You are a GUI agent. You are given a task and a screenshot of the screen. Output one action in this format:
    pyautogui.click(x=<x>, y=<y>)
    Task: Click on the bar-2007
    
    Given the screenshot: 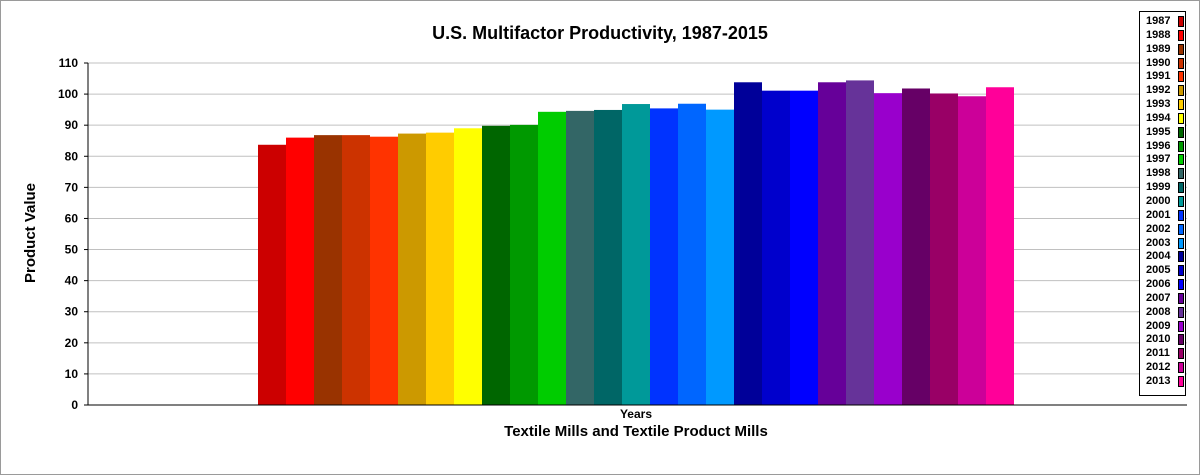 What is the action you would take?
    pyautogui.click(x=832, y=243)
    